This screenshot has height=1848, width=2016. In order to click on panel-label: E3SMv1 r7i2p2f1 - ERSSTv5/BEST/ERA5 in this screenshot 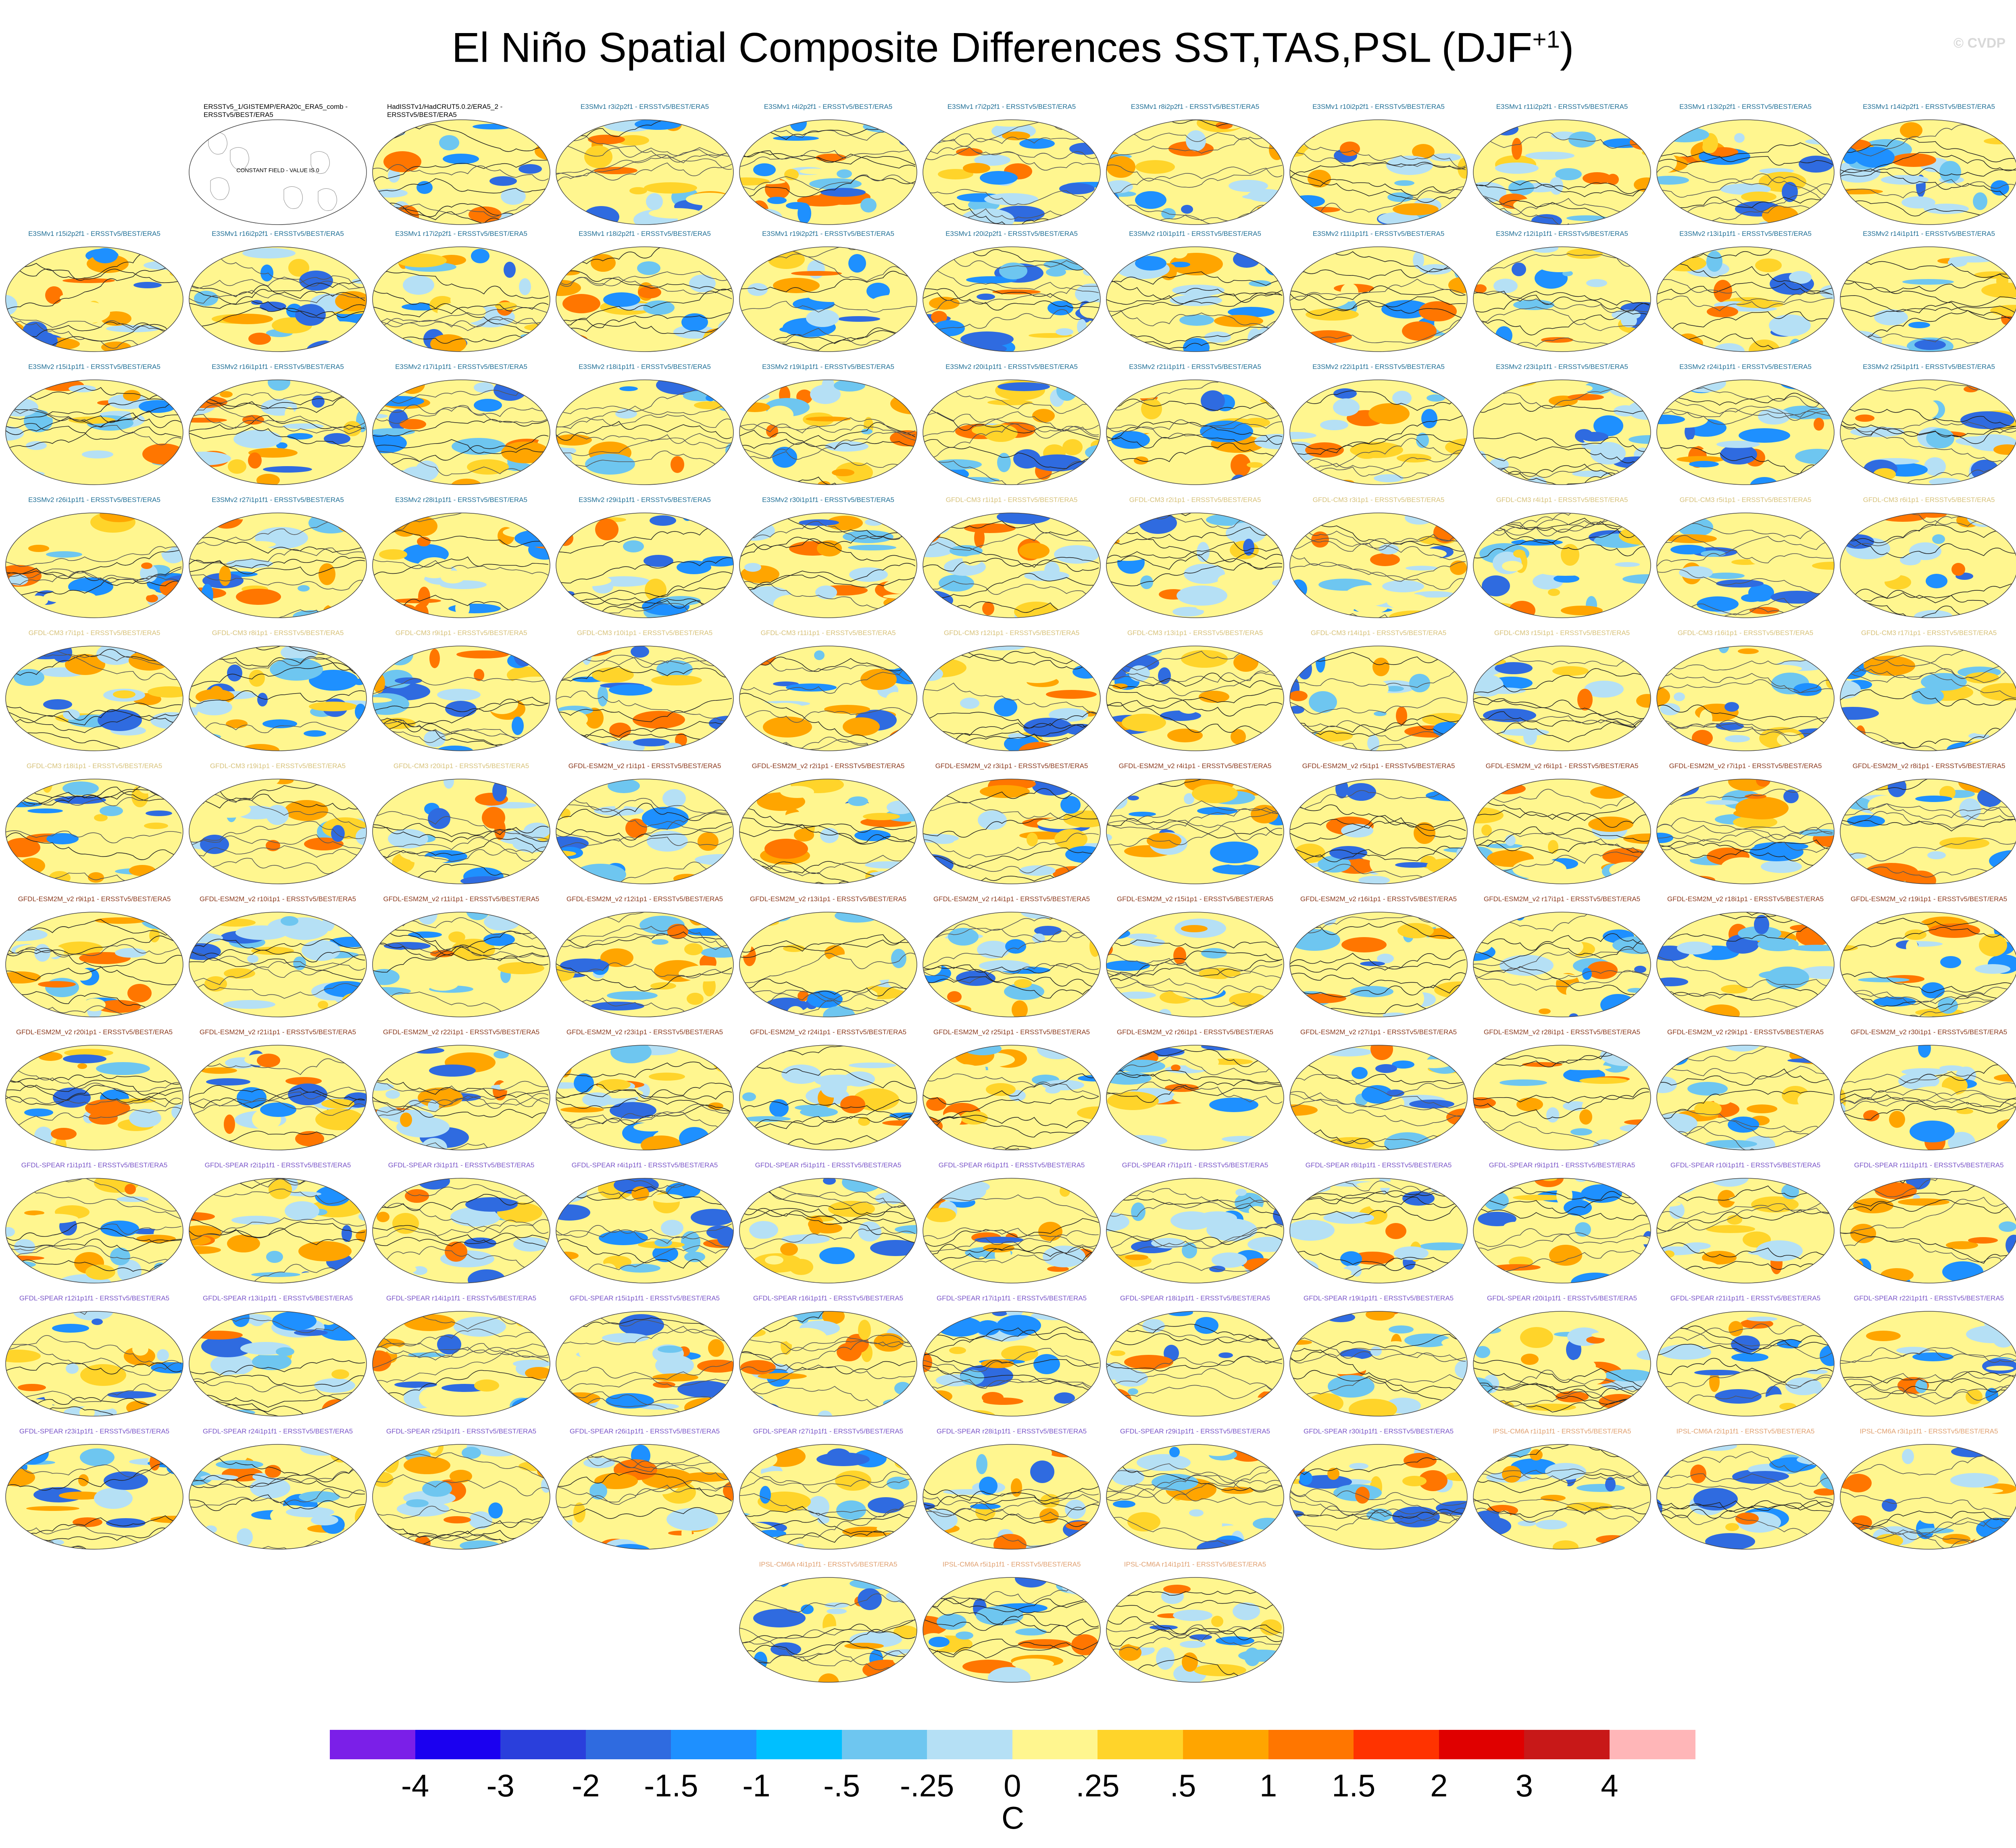, I will do `click(1011, 107)`.